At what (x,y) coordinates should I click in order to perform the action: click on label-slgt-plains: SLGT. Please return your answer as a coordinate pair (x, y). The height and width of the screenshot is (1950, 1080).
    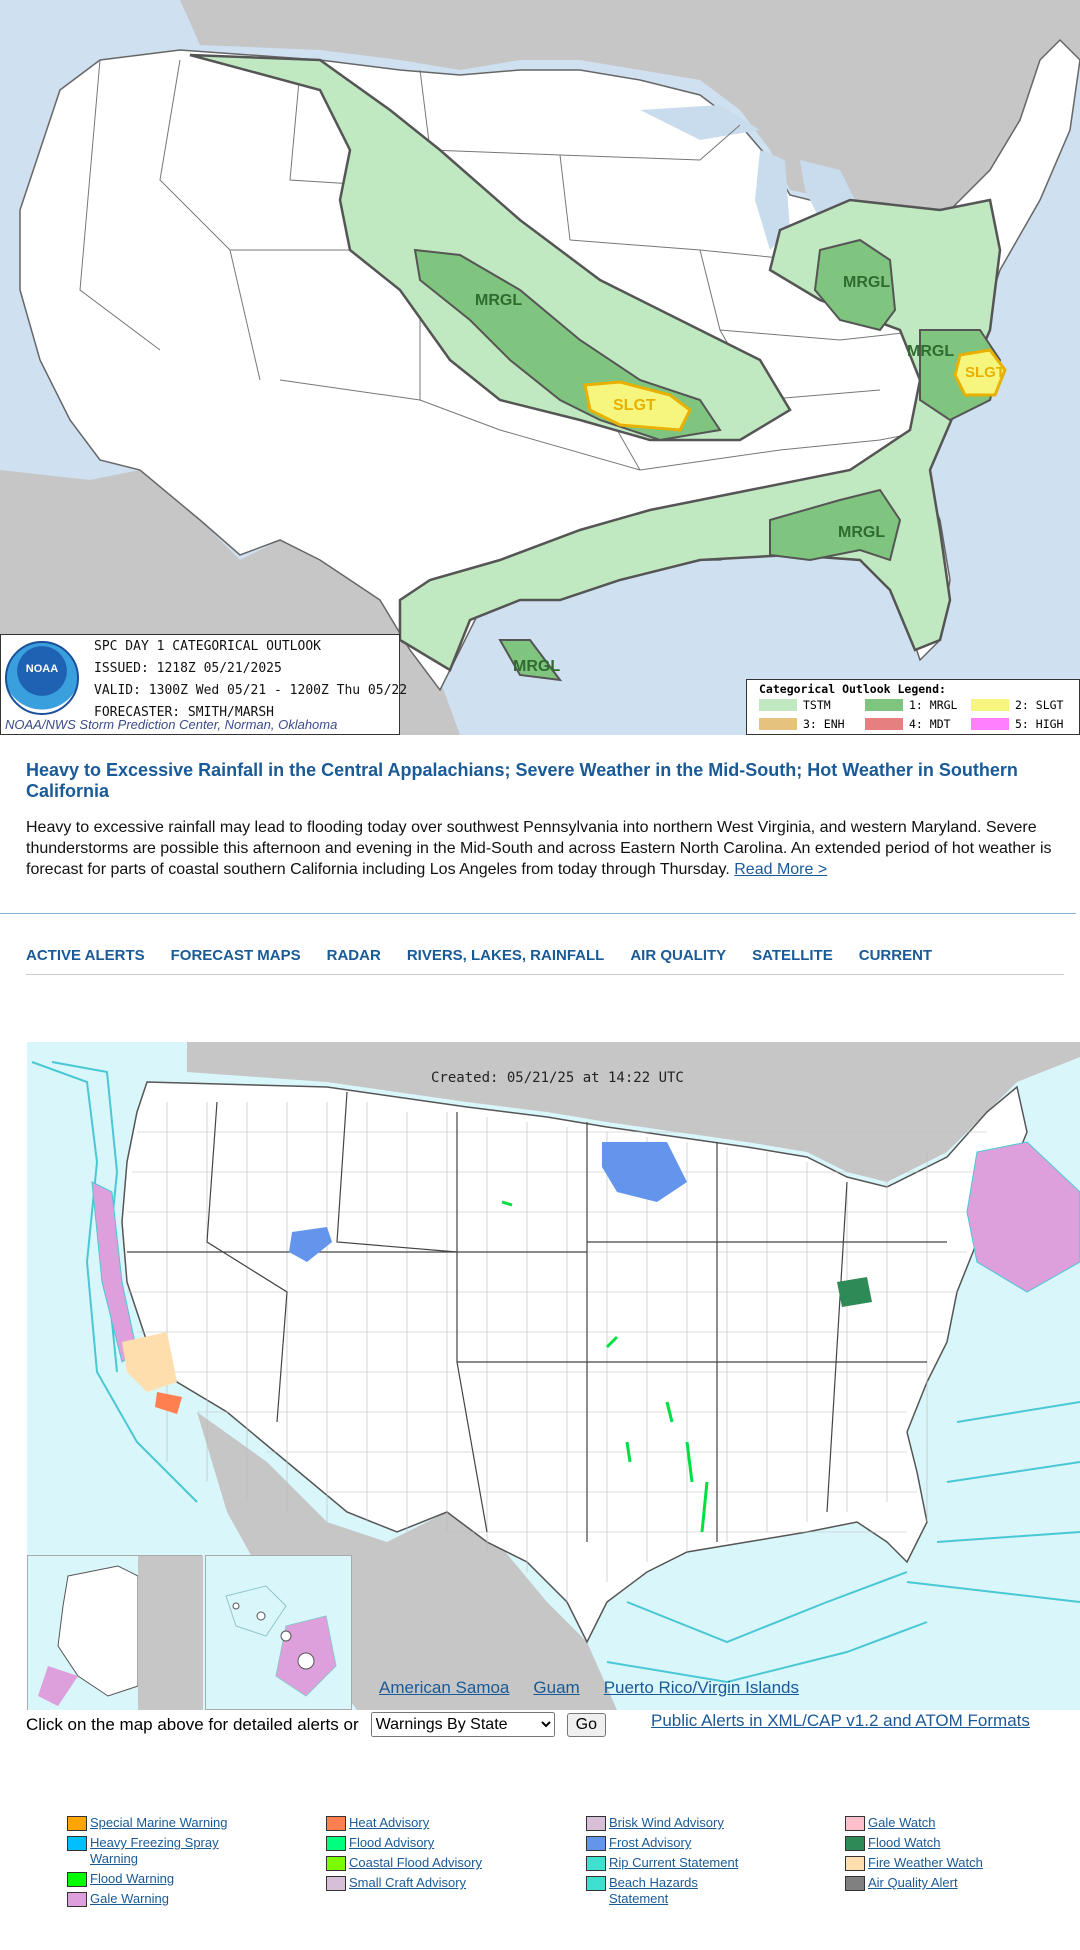
    Looking at the image, I should click on (634, 405).